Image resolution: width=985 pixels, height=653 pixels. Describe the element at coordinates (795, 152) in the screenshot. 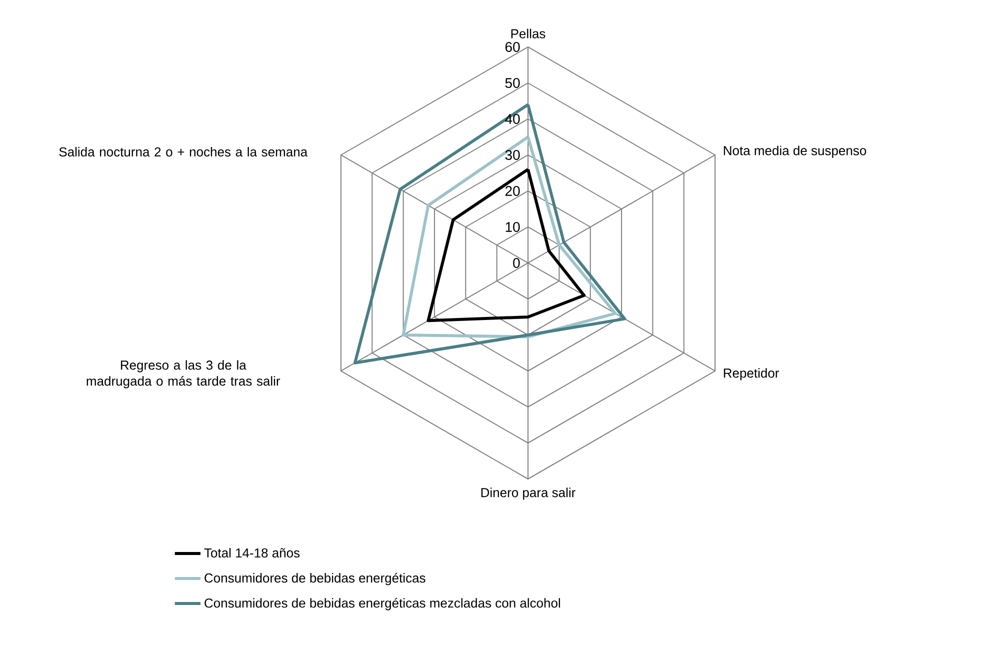

I see `spoke-label: Nota media de suspenso` at that location.